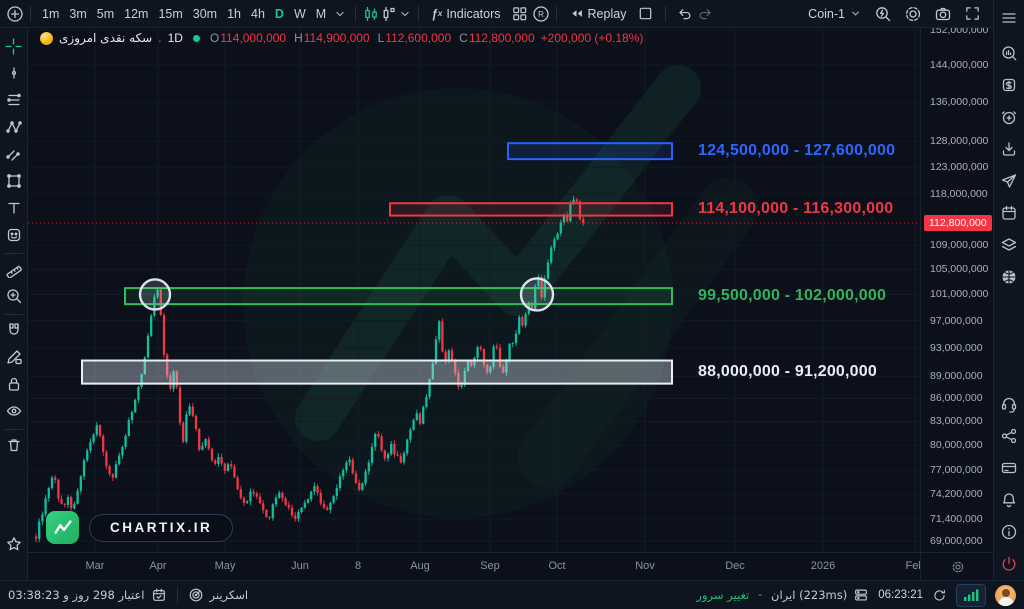  What do you see at coordinates (531, 209) in the screenshot?
I see `zone-red` at bounding box center [531, 209].